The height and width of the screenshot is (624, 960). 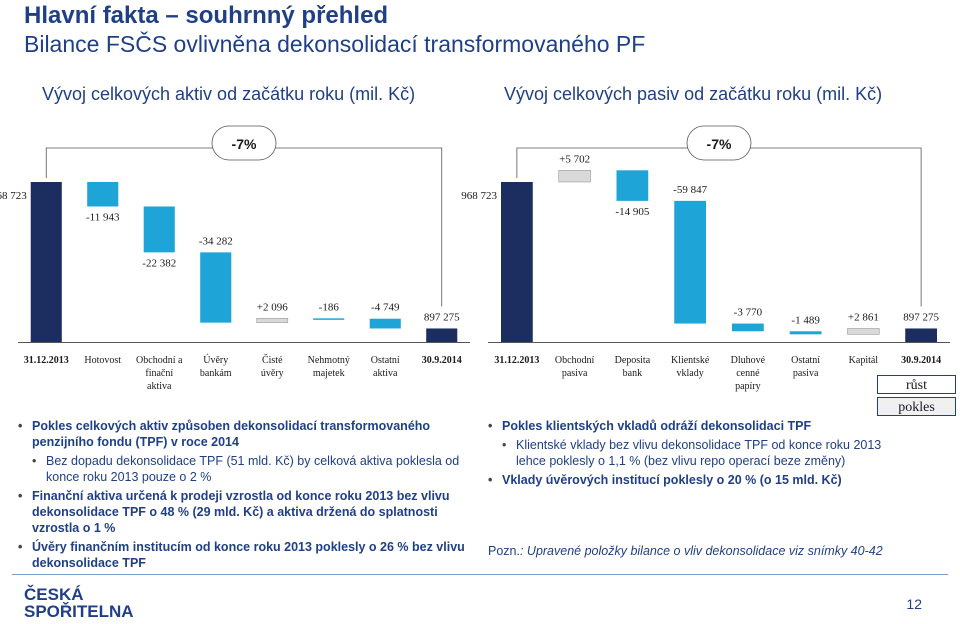 What do you see at coordinates (864, 360) in the screenshot?
I see `liabilities-category-label-7: Kapitál` at bounding box center [864, 360].